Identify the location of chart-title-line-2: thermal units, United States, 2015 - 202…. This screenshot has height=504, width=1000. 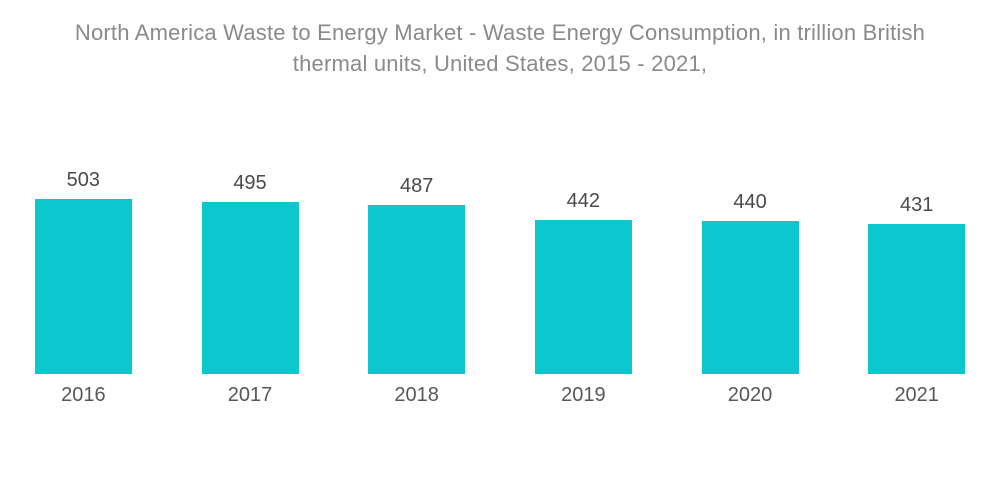
(500, 63).